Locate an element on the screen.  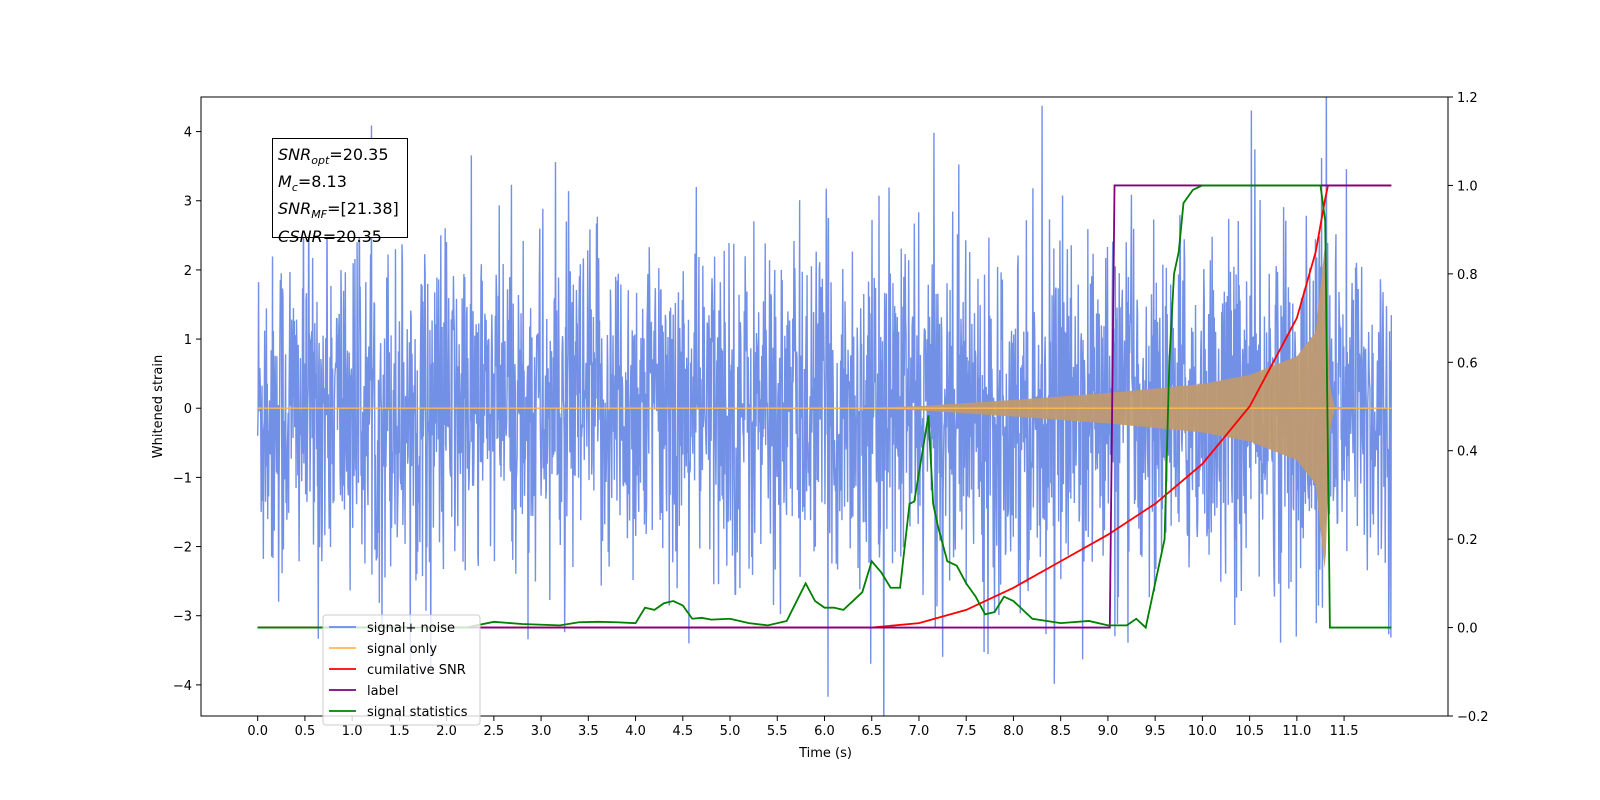
y-tick-label: 2 is located at coordinates (188, 271).